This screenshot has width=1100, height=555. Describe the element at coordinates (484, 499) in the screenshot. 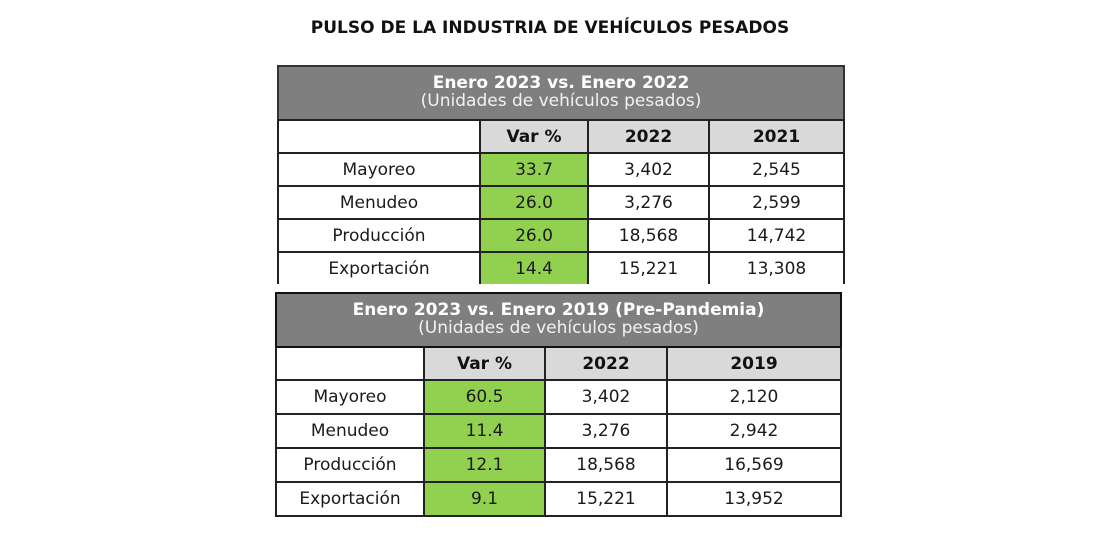

I see `var-pct-cell: 9.1` at that location.